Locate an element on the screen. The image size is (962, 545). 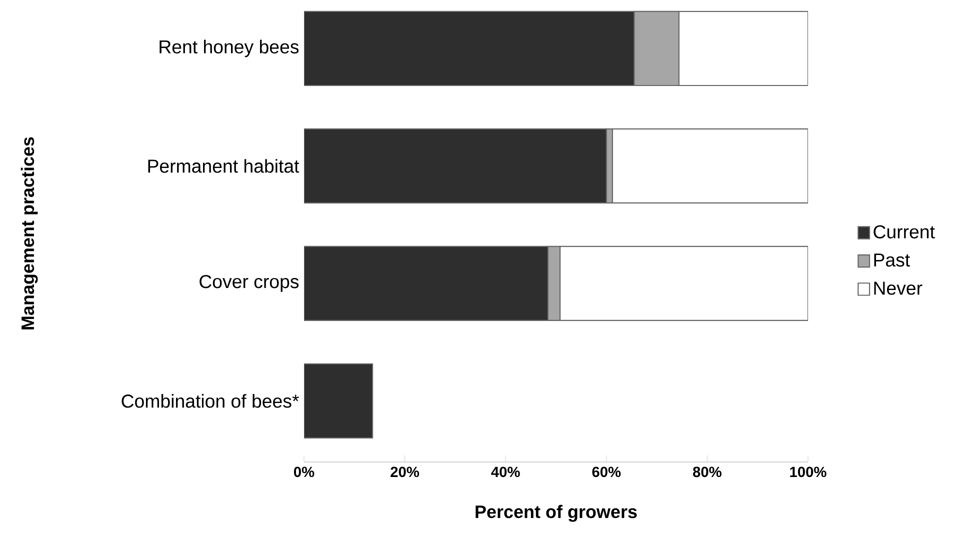
x-axis-title: Percent of growers is located at coordinates (556, 513).